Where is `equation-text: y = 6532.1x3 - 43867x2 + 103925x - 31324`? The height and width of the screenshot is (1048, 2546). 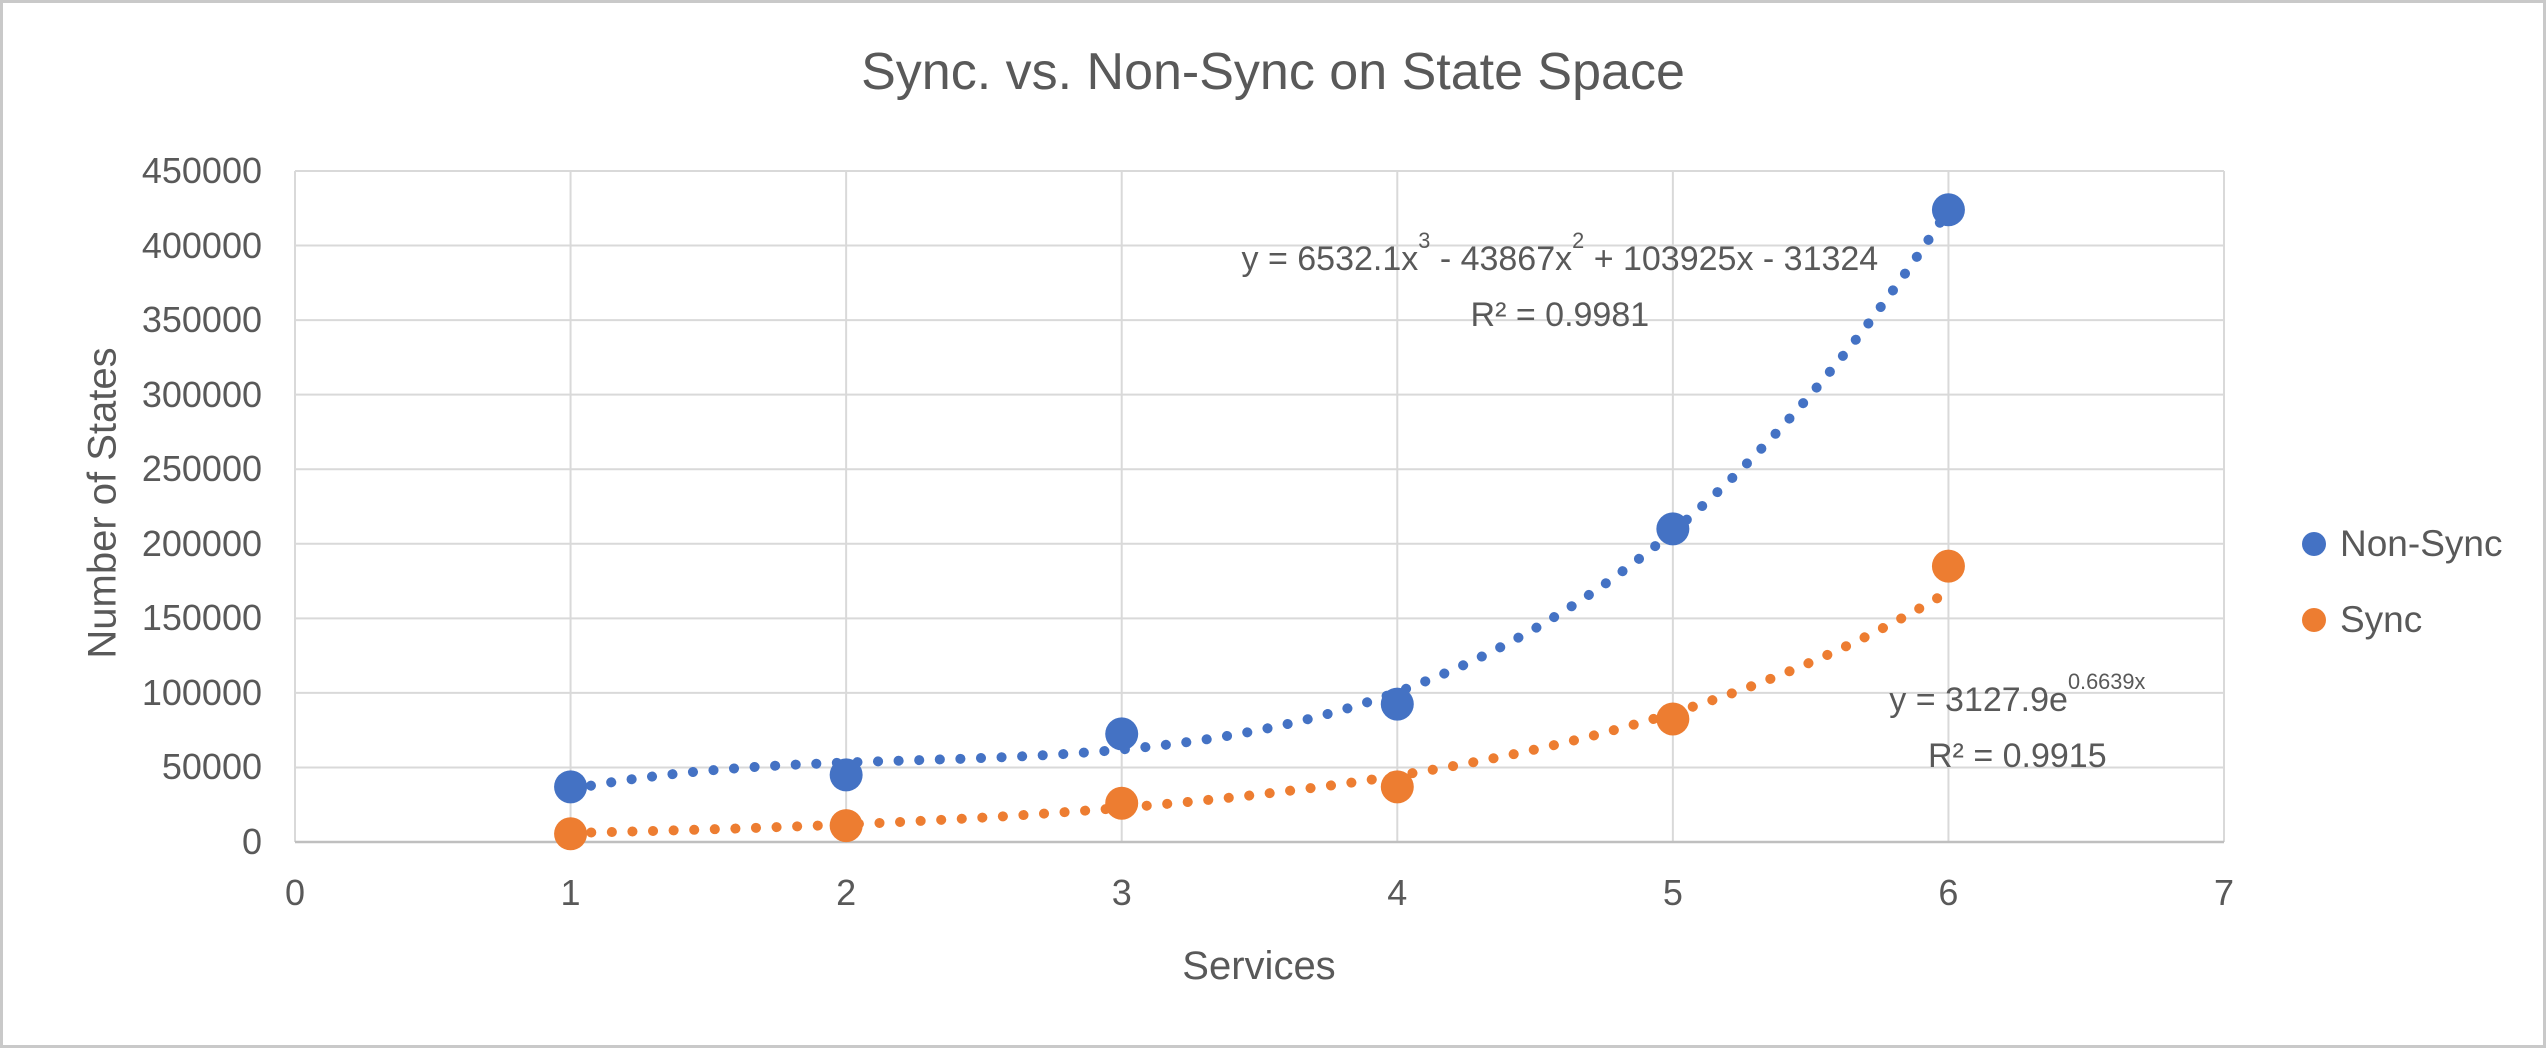 equation-text: y = 6532.1x3 - 43867x2 + 103925x - 31324 is located at coordinates (1560, 252).